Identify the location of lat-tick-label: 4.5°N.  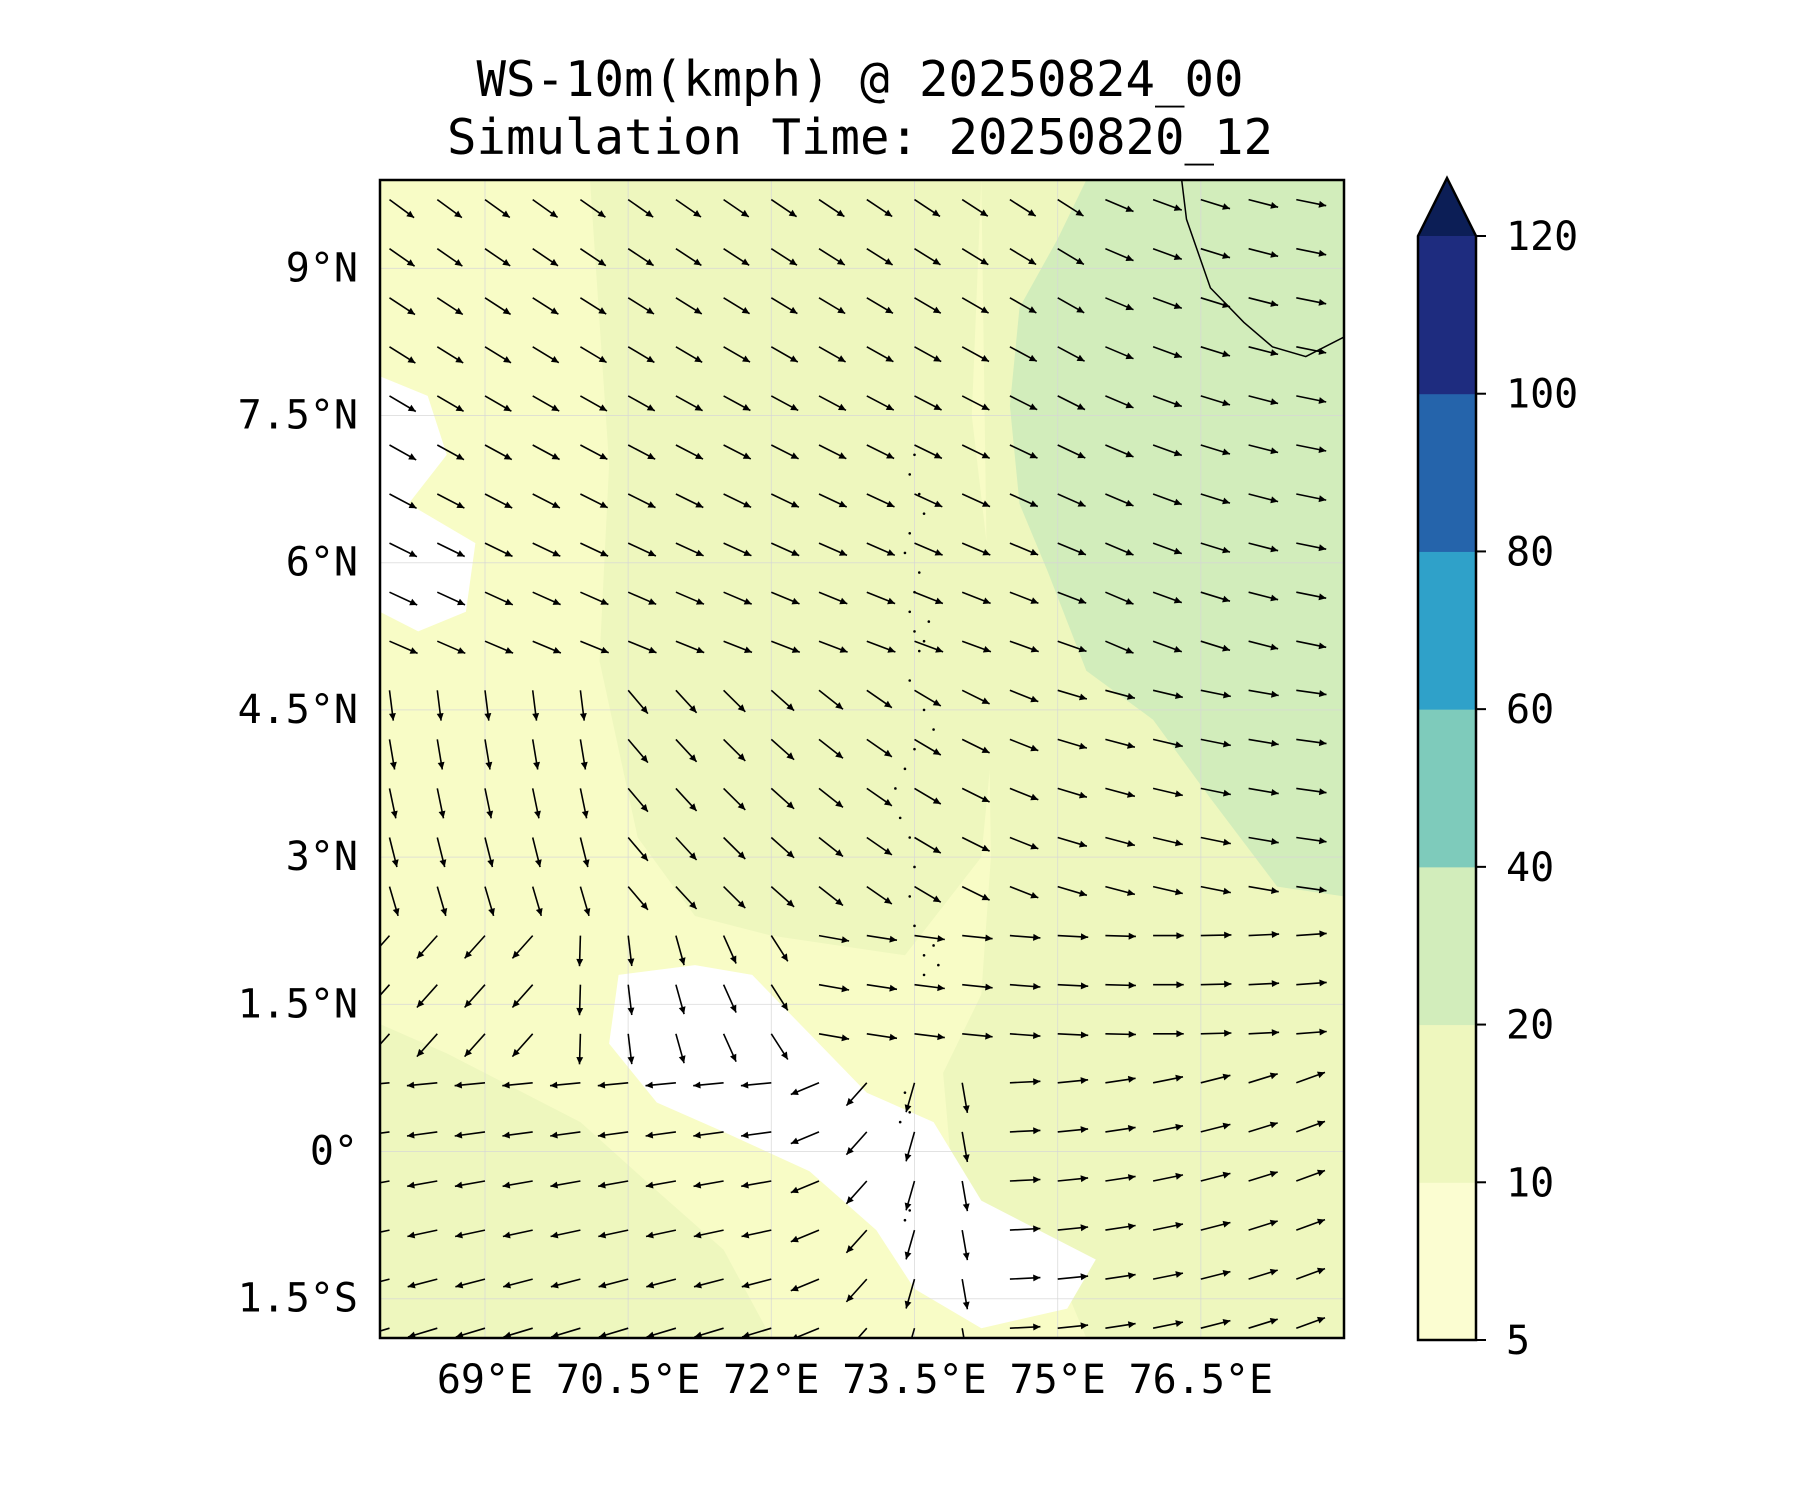
(298, 710).